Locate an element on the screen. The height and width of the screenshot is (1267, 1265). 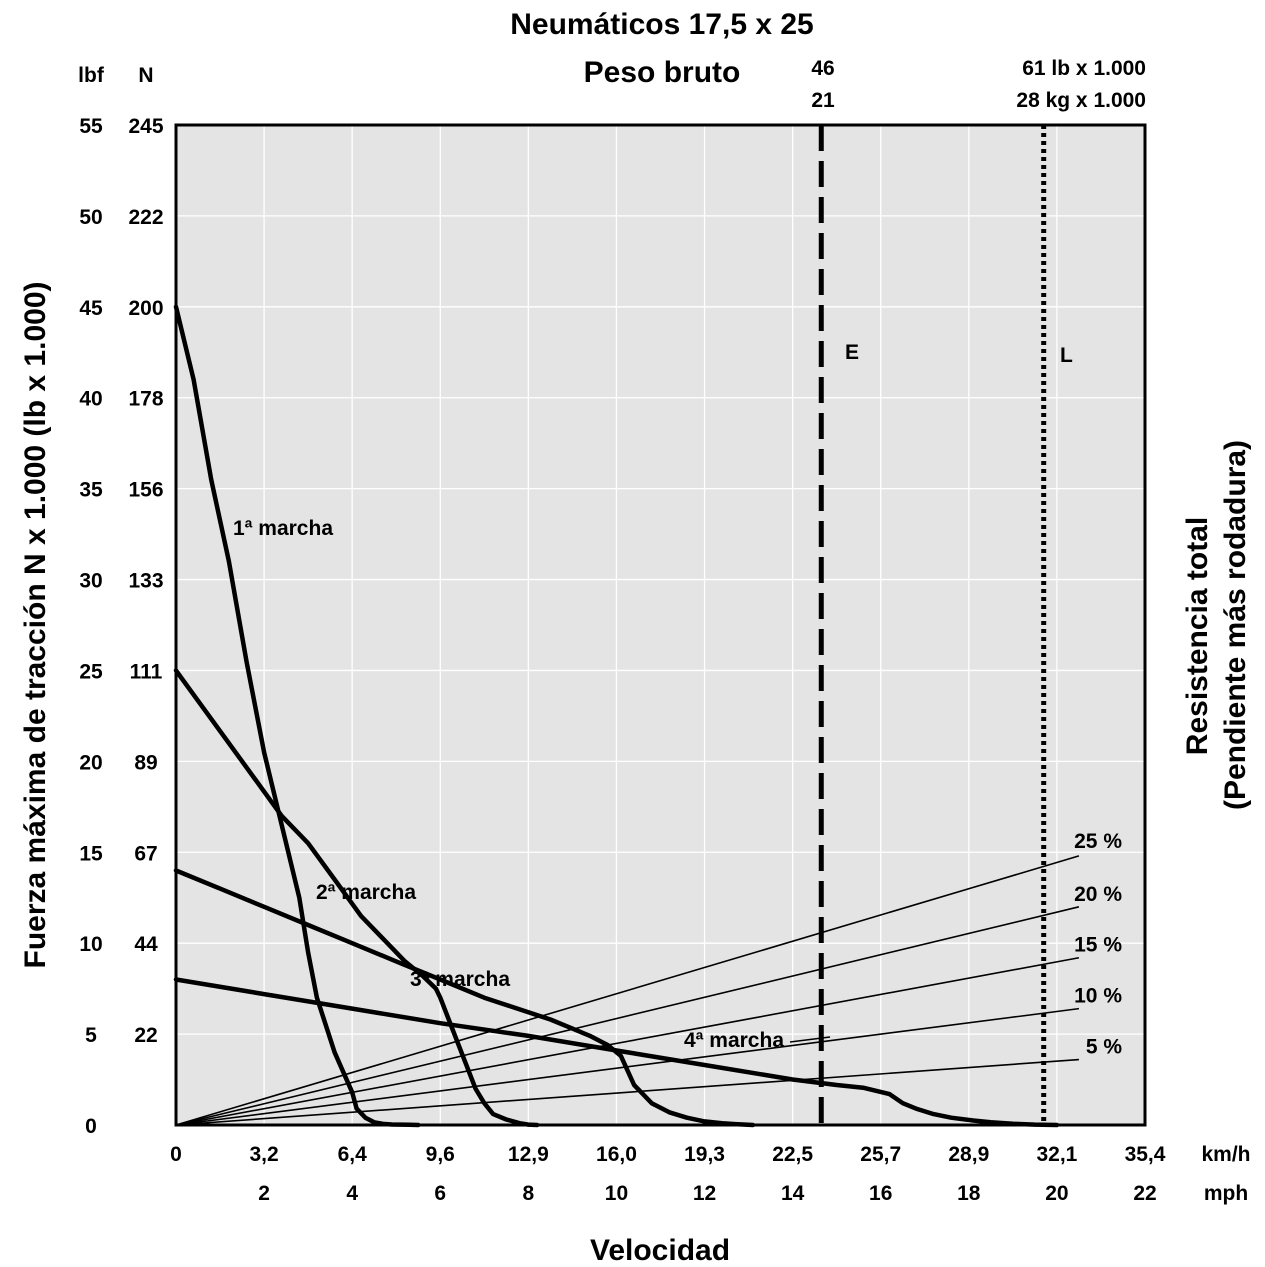
kmh-unit-label: km/h is located at coordinates (1225, 1154).